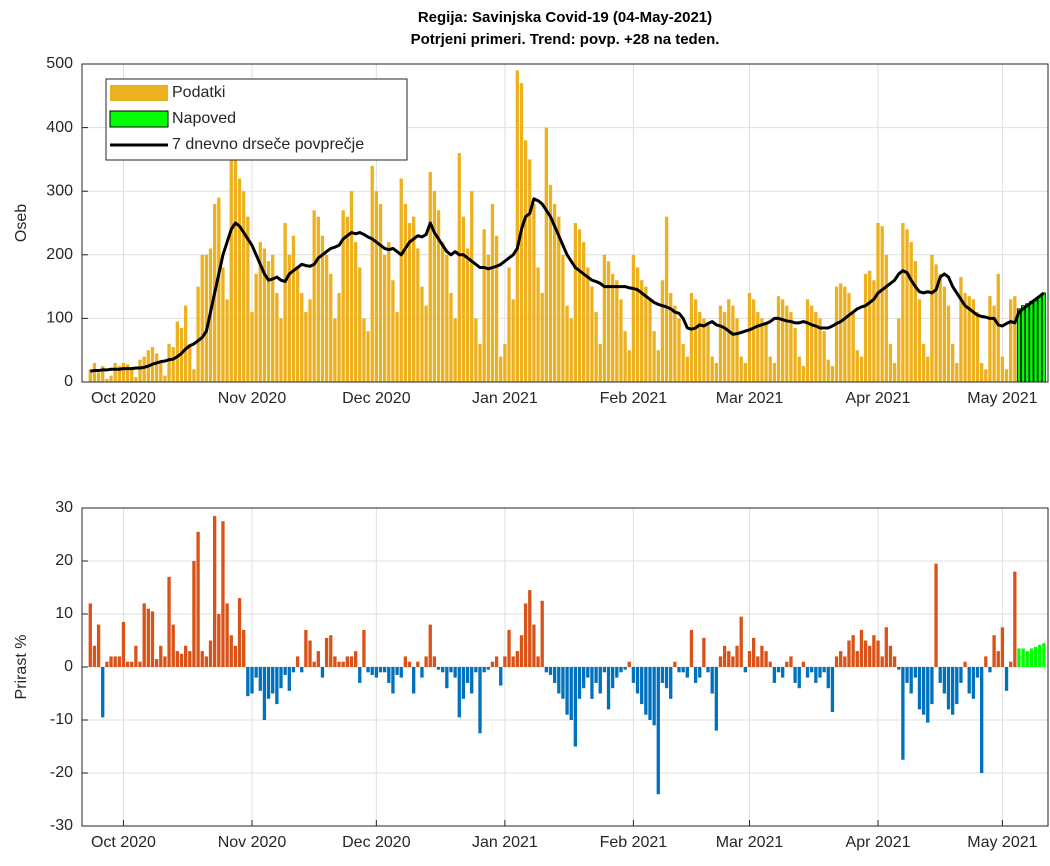  I want to click on x-tick-label: Jan 2021, so click(505, 398).